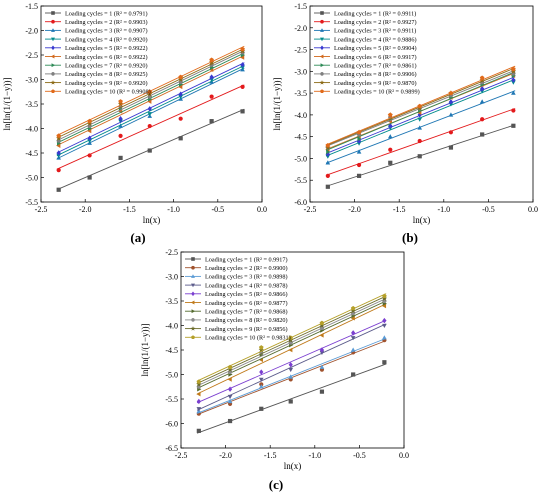 The height and width of the screenshot is (494, 550). What do you see at coordinates (106, 22) in the screenshot?
I see `legend-entry: Loading cycles = 2 (R² = 0.9903)` at bounding box center [106, 22].